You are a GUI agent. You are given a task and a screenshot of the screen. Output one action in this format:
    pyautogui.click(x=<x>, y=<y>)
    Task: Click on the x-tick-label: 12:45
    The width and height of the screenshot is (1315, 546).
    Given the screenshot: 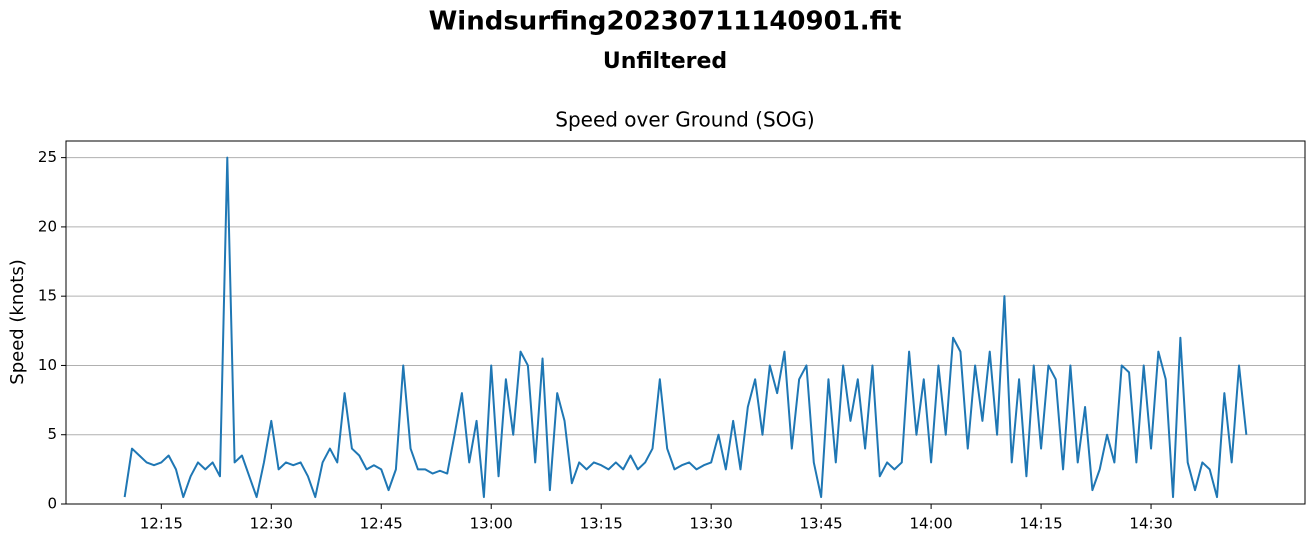 What is the action you would take?
    pyautogui.click(x=381, y=524)
    